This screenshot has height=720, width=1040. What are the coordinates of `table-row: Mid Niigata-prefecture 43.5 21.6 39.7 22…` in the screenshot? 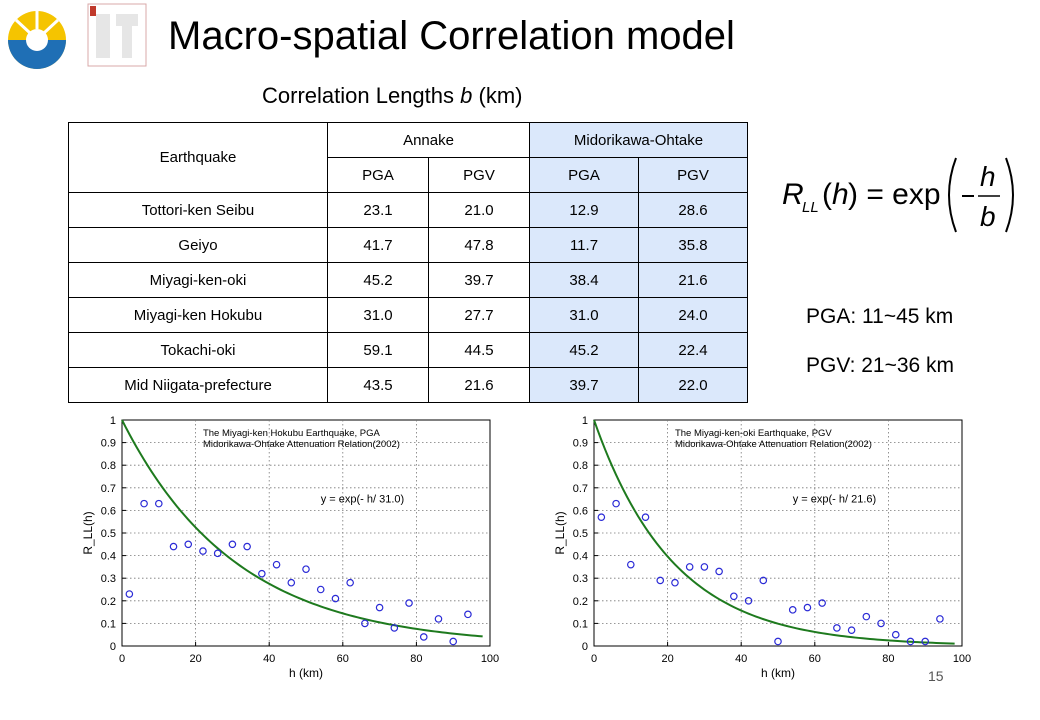 It's located at (408, 385).